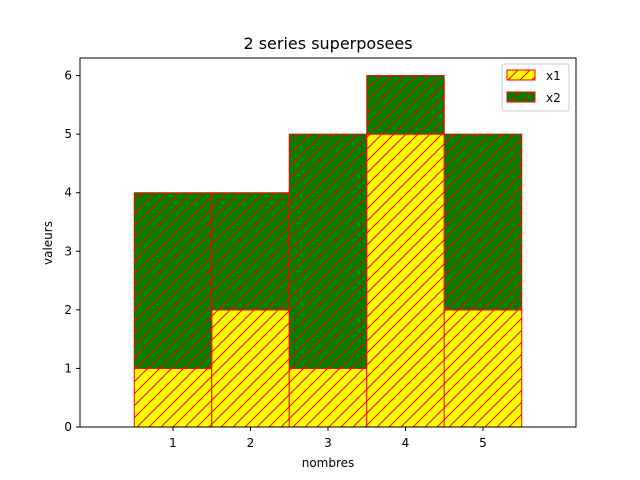 This screenshot has width=640, height=480. Describe the element at coordinates (68, 76) in the screenshot. I see `y-tick-label: 6` at that location.